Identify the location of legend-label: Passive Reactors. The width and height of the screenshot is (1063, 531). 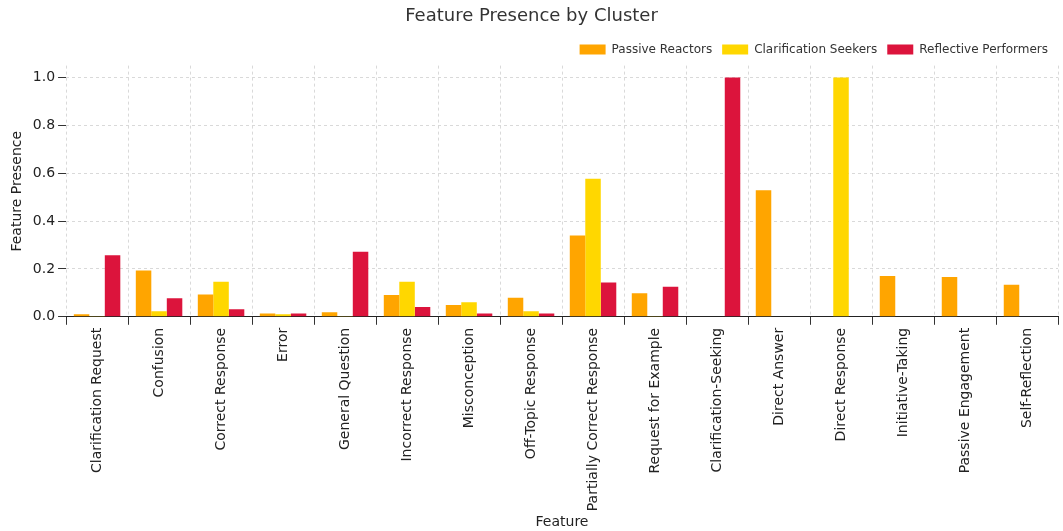
(662, 48).